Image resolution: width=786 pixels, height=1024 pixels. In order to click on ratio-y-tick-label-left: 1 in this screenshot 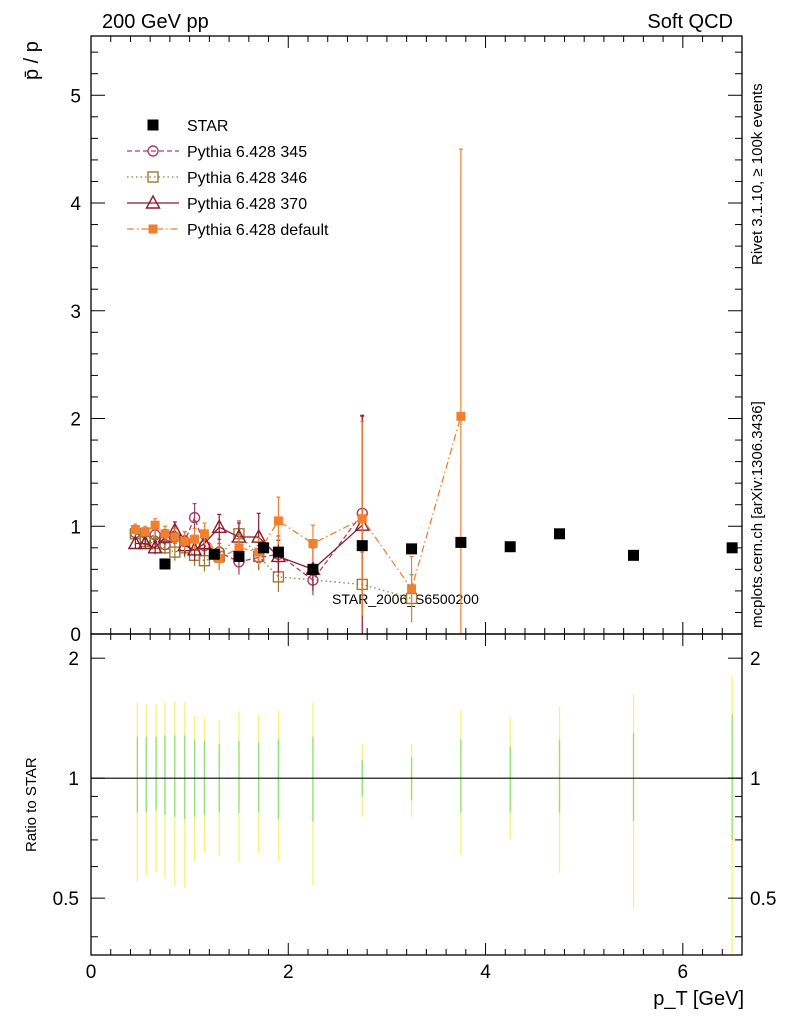, I will do `click(73, 779)`.